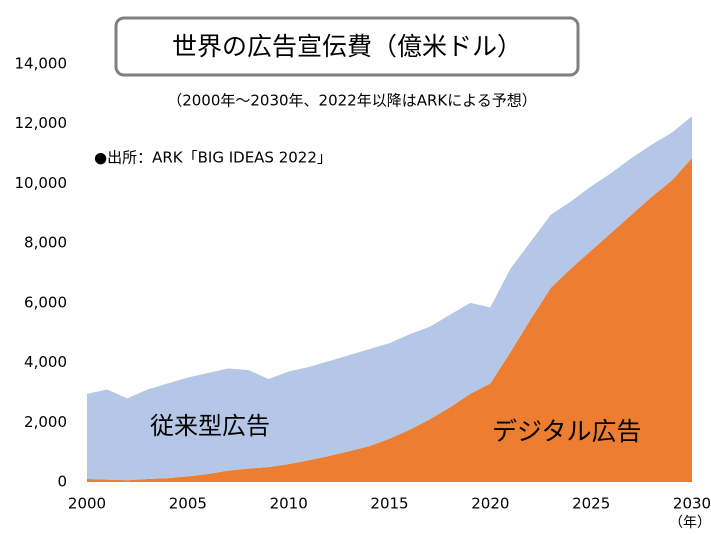 Image resolution: width=711 pixels, height=535 pixels. I want to click on y-tick-label: 6,000, so click(45, 302).